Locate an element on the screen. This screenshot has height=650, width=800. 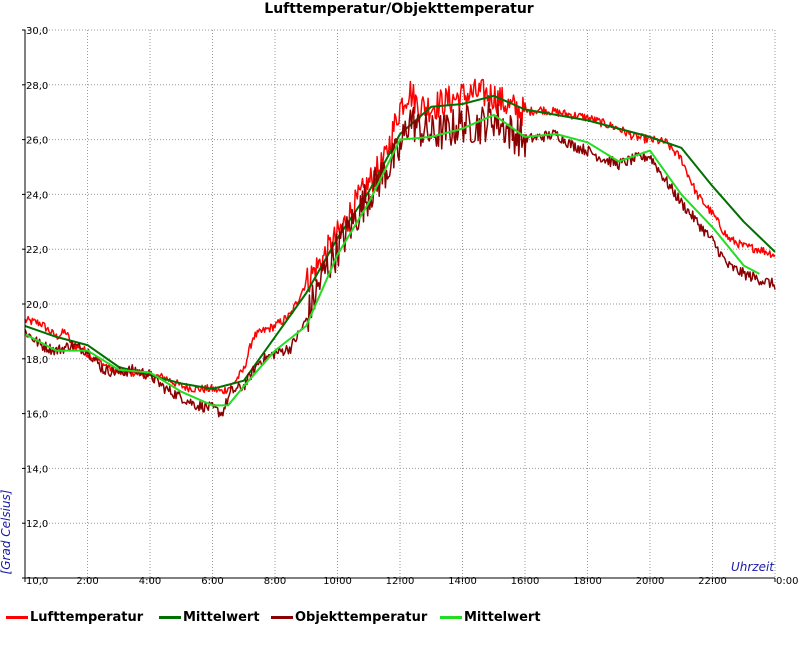
y-tick-label: 14,0 is located at coordinates (37, 469).